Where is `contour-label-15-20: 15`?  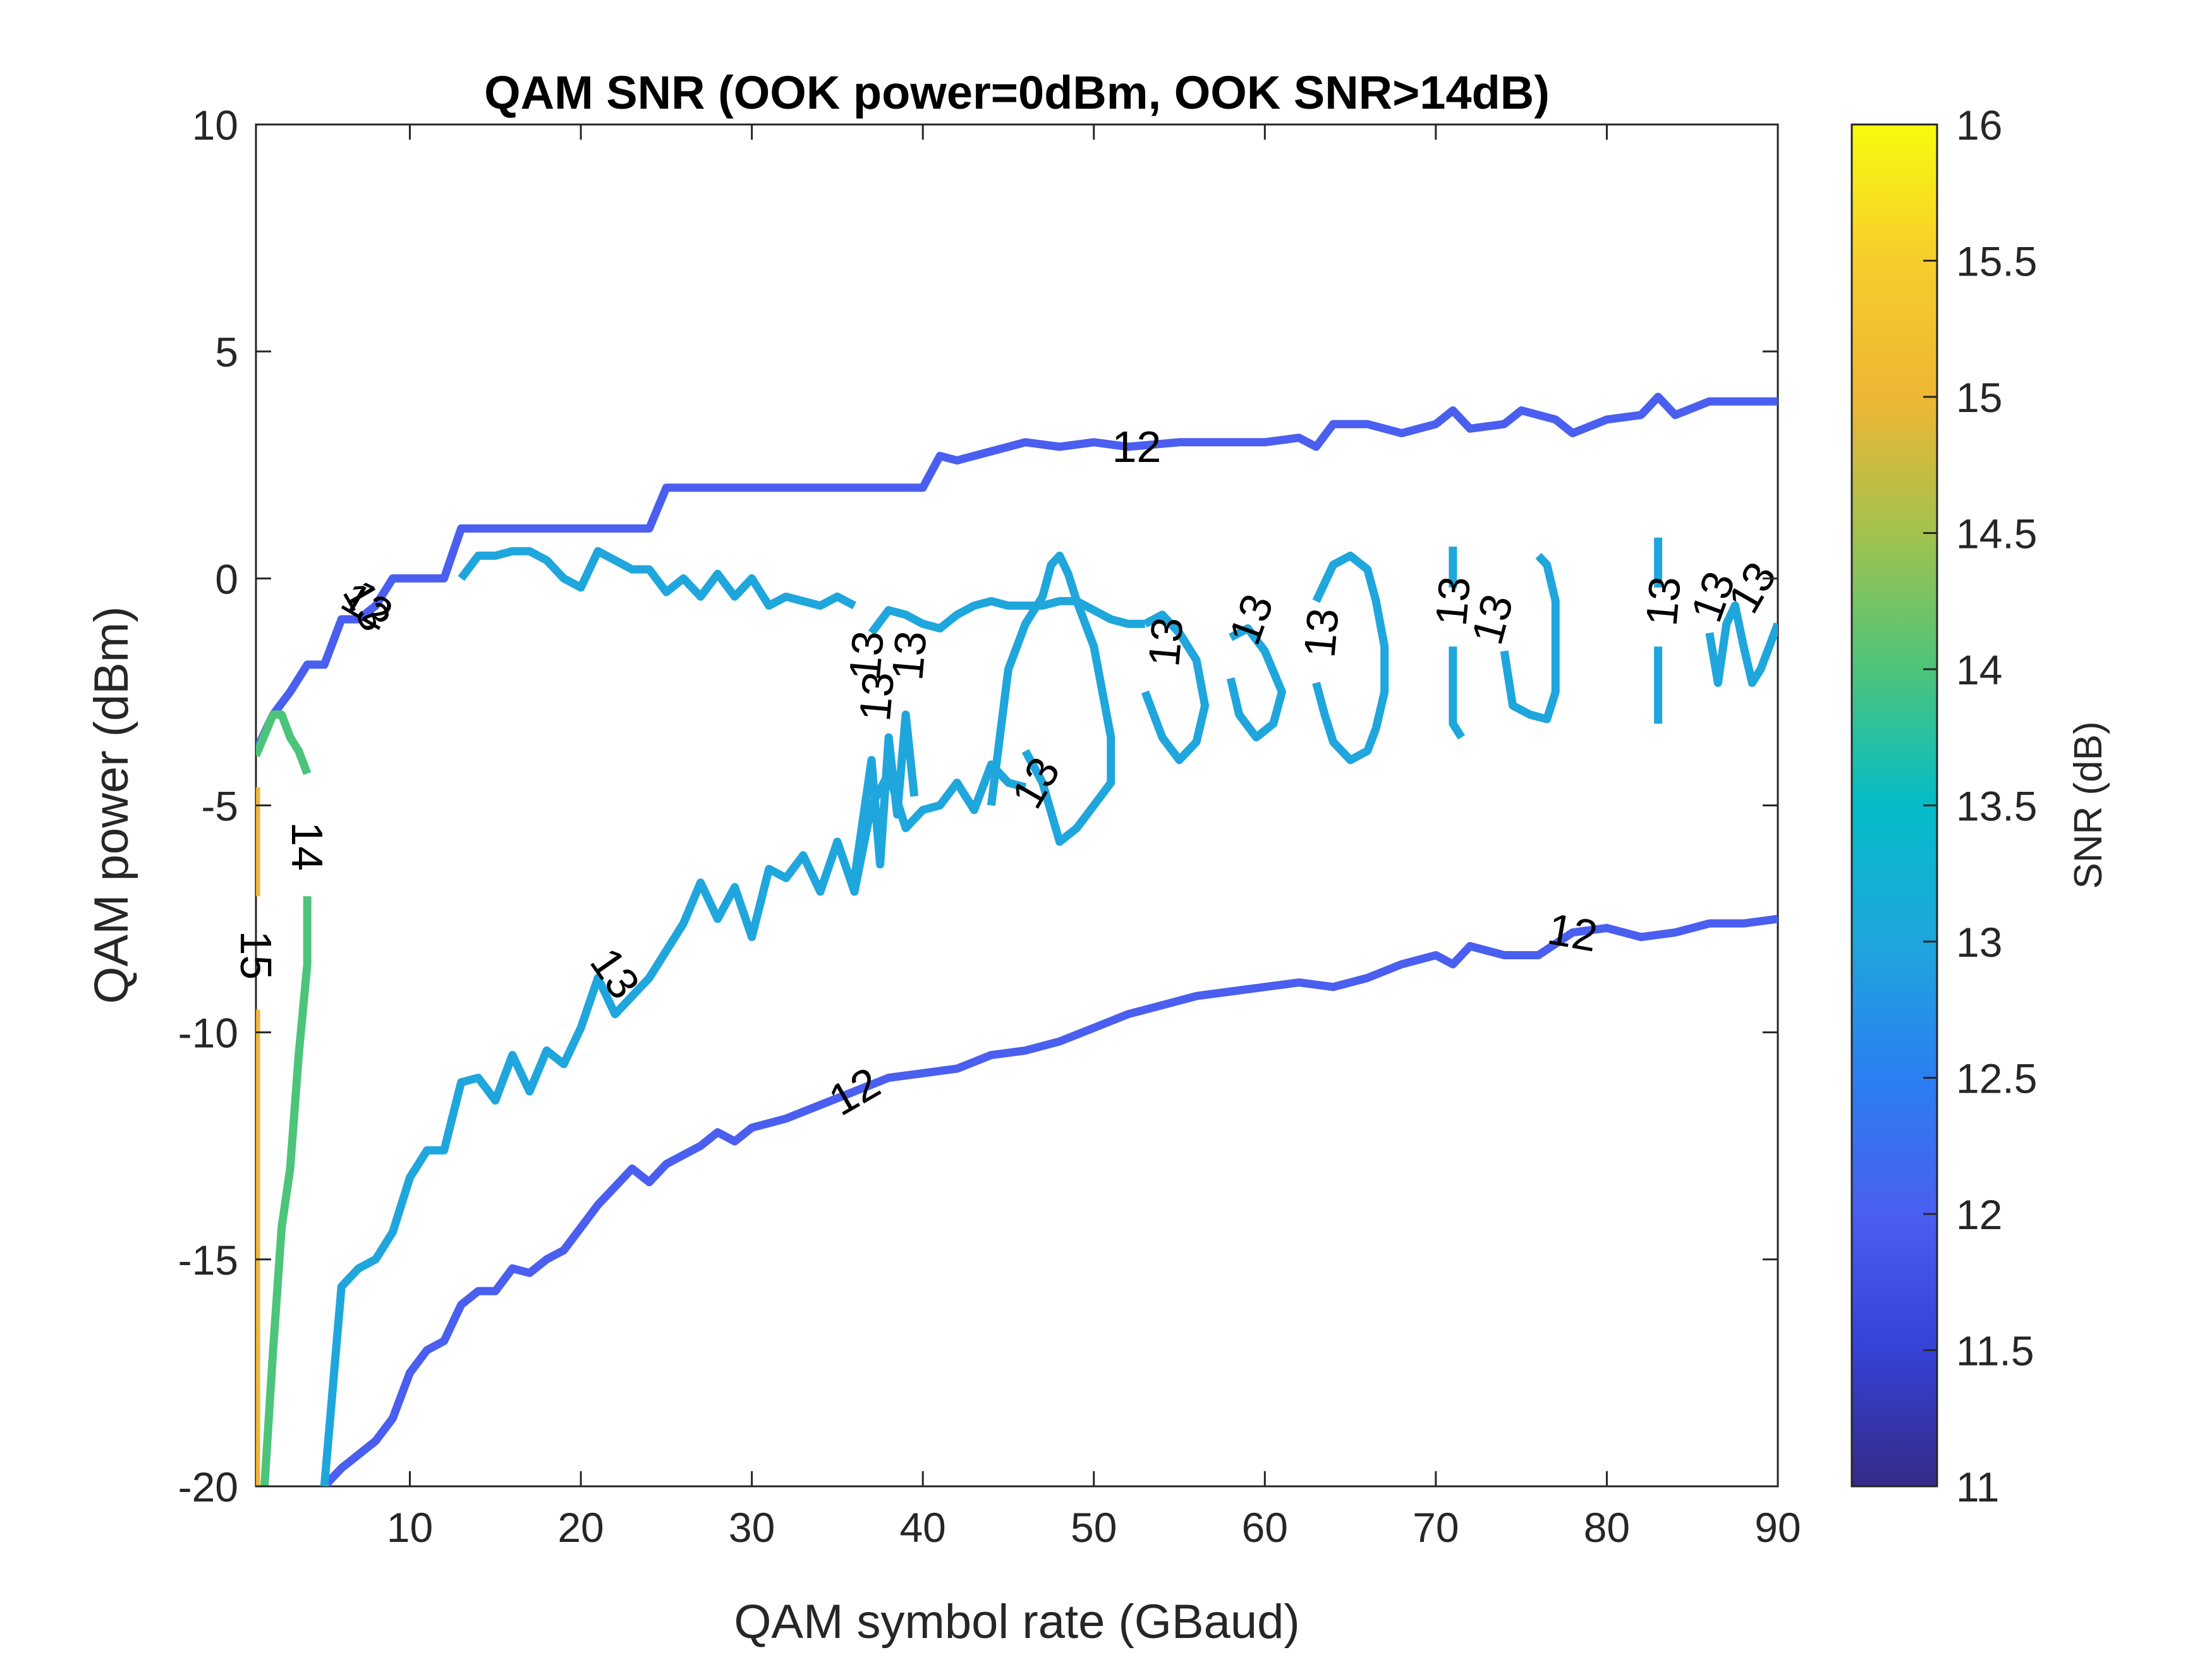 contour-label-15-20: 15 is located at coordinates (256, 955).